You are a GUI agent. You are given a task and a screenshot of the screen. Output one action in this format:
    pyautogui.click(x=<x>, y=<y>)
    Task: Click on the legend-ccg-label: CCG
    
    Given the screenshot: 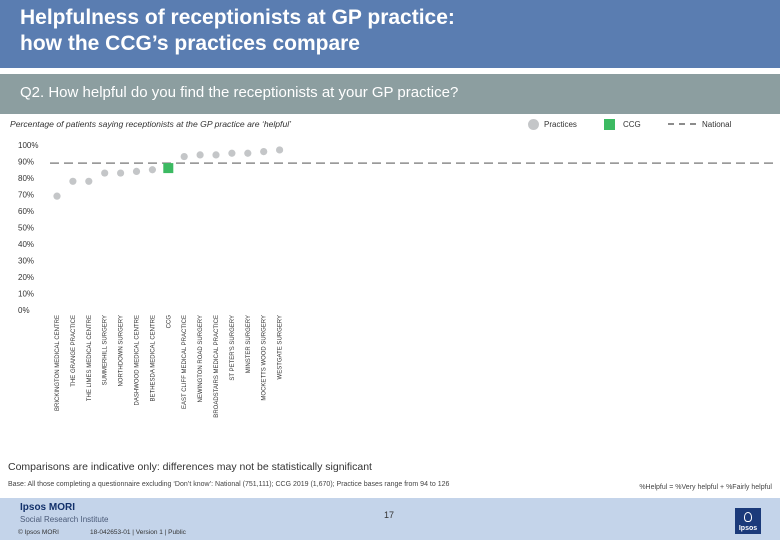 What is the action you would take?
    pyautogui.click(x=632, y=124)
    